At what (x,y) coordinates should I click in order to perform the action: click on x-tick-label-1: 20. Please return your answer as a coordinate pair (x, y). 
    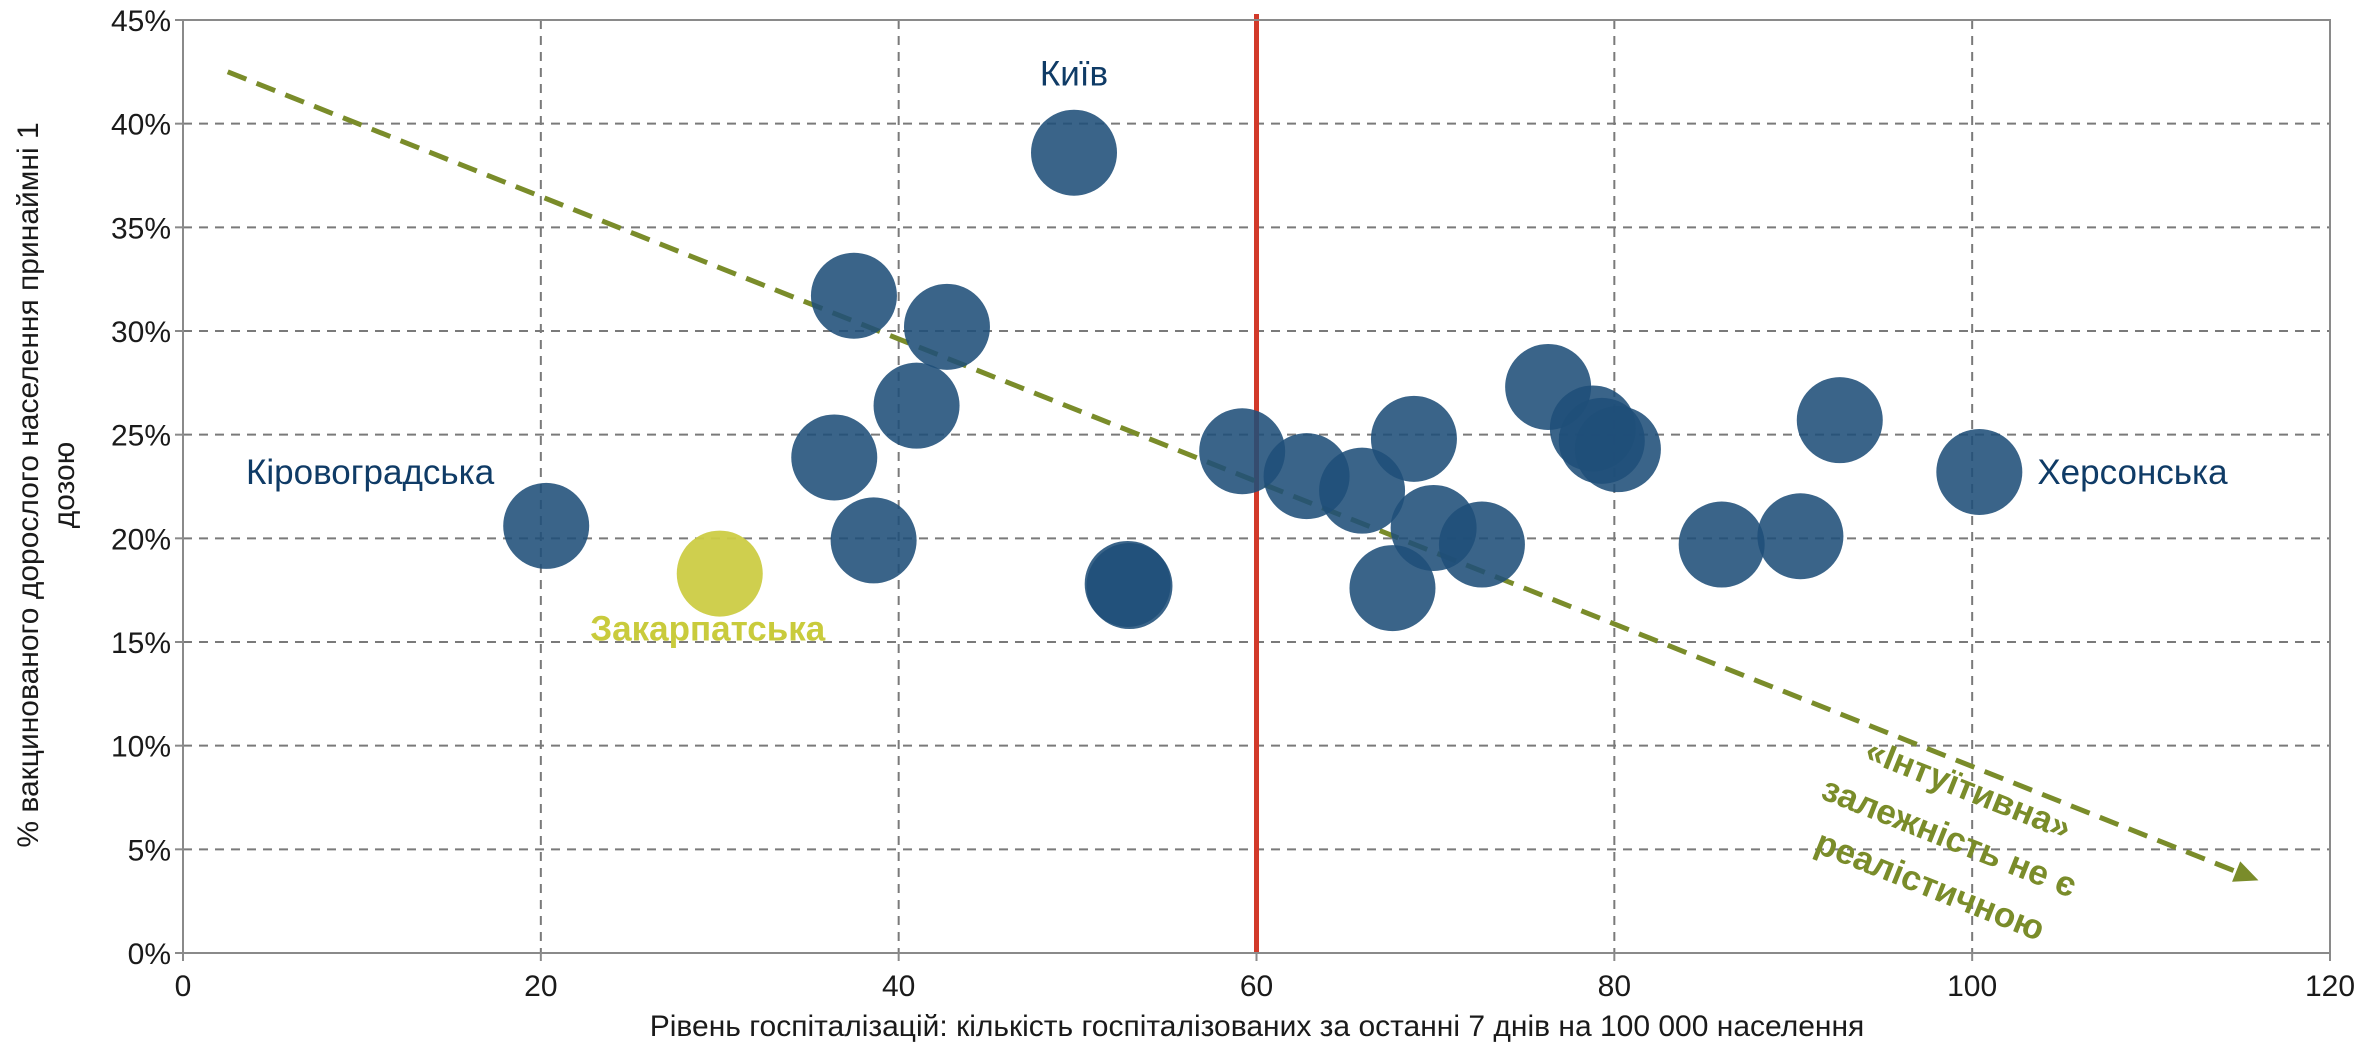
    Looking at the image, I should click on (540, 986).